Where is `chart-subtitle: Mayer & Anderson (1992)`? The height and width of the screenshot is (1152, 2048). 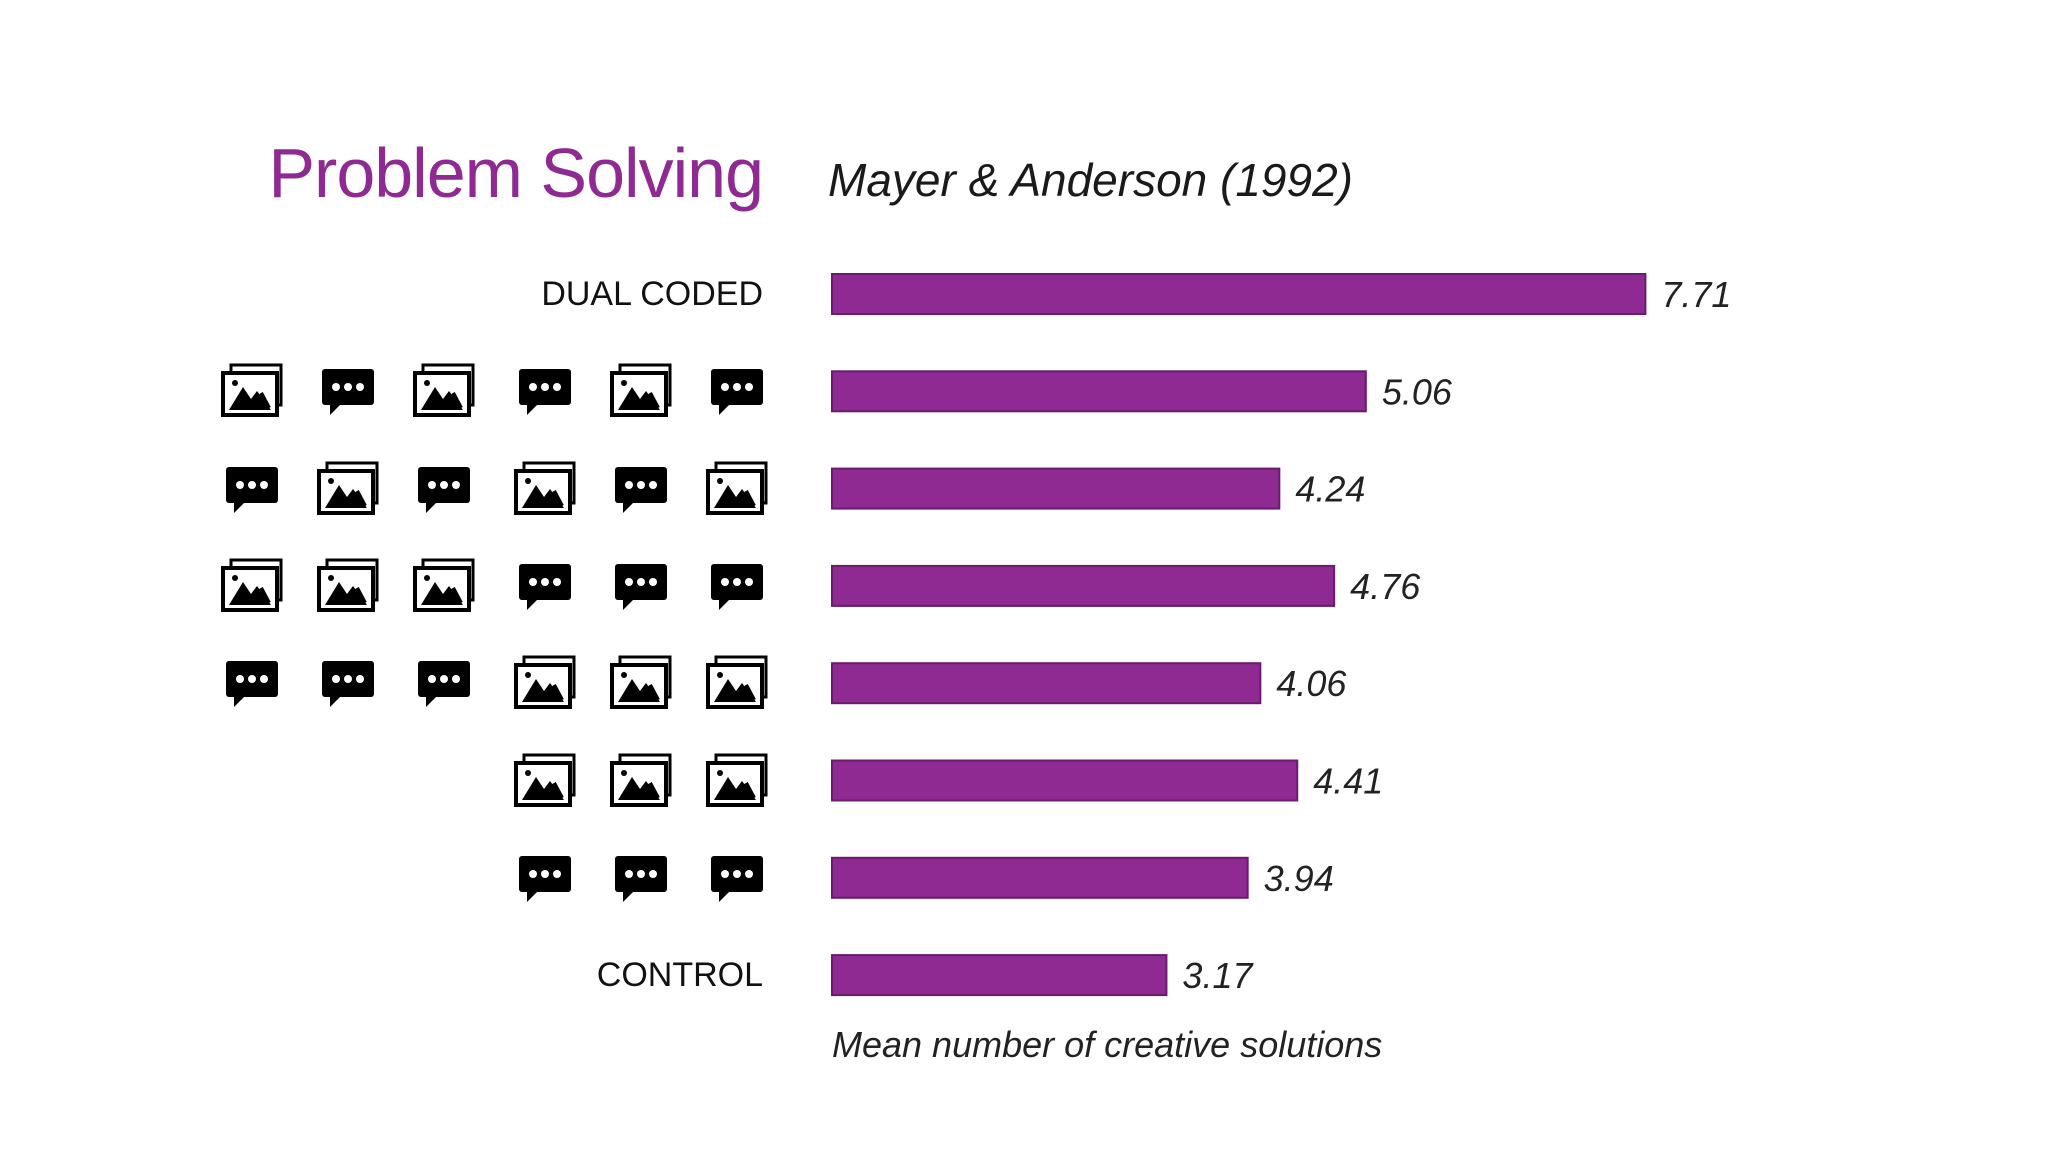
chart-subtitle: Mayer & Anderson (1992) is located at coordinates (1091, 180).